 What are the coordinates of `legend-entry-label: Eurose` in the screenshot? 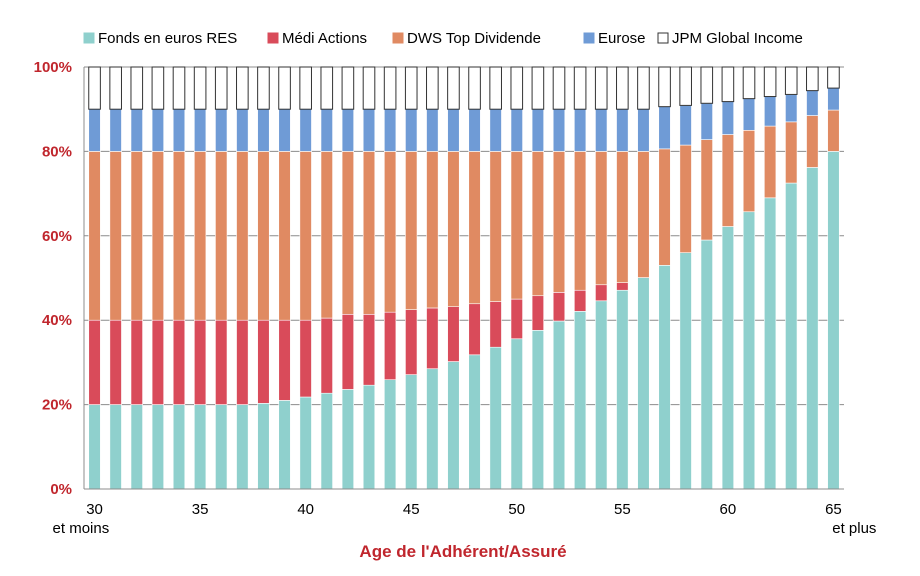 It's located at (622, 38).